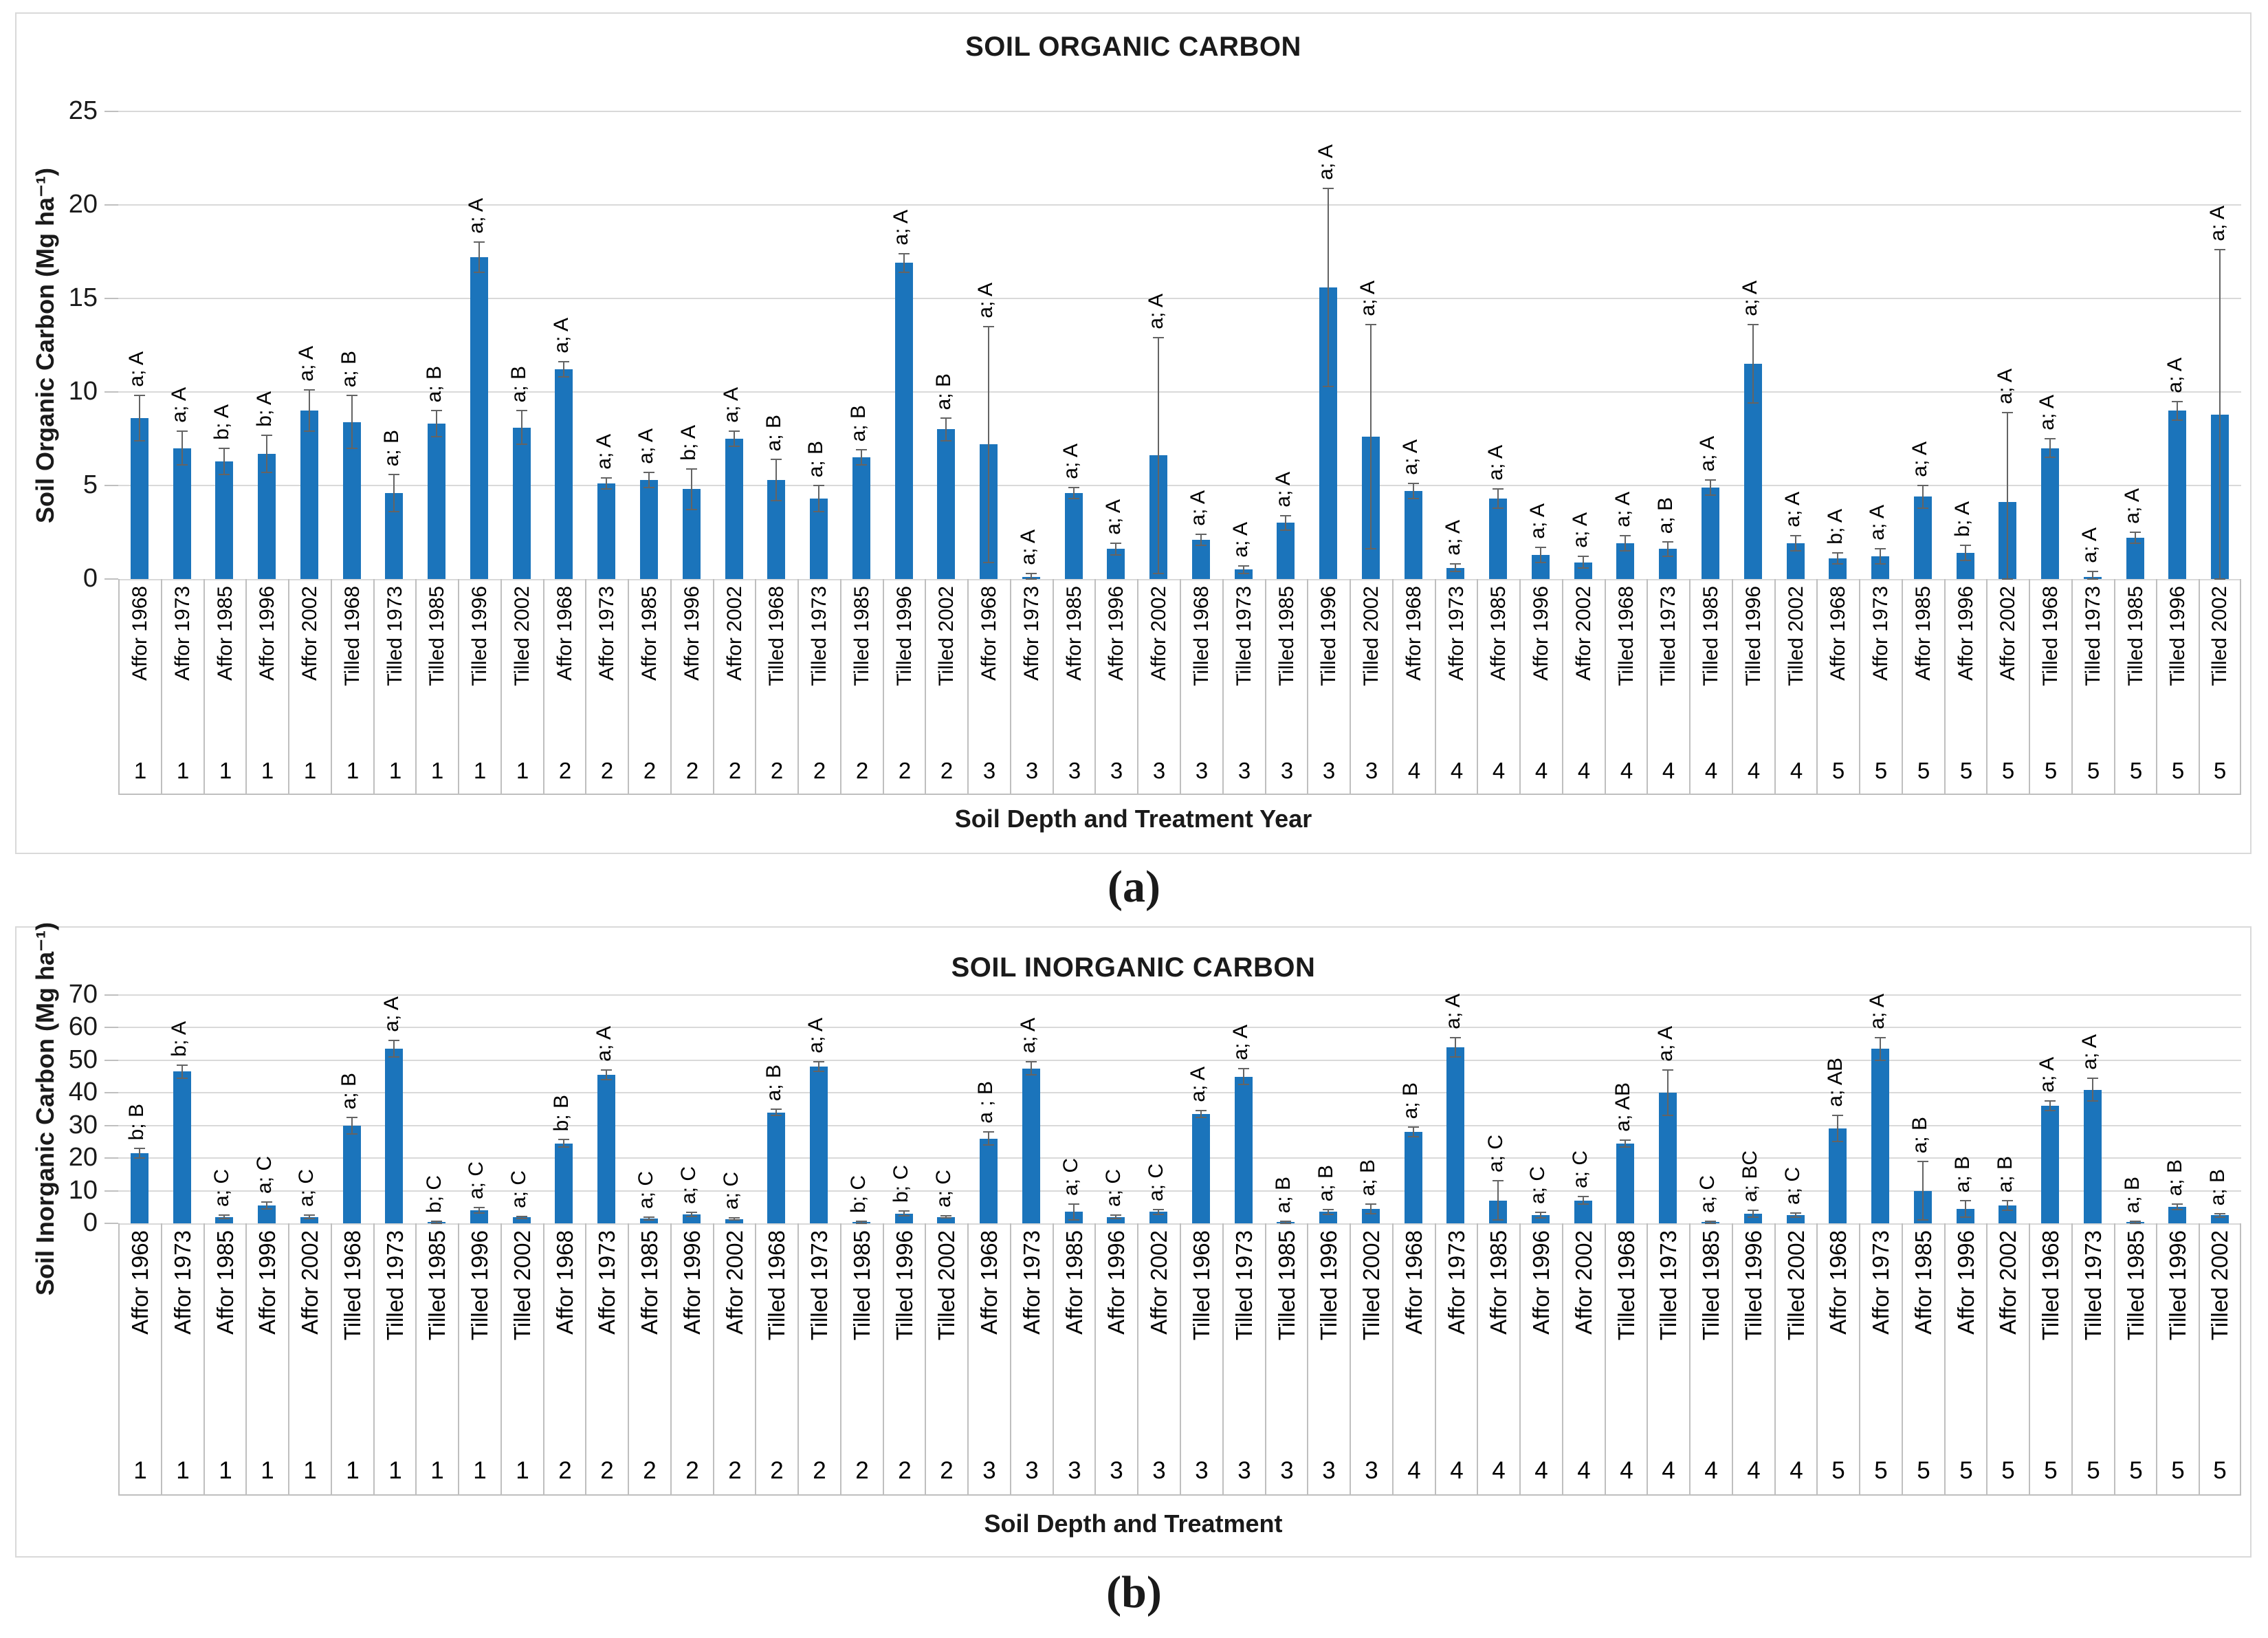 The height and width of the screenshot is (1638, 2268). Describe the element at coordinates (1456, 633) in the screenshot. I see `x-category-label: Affor 1973` at that location.